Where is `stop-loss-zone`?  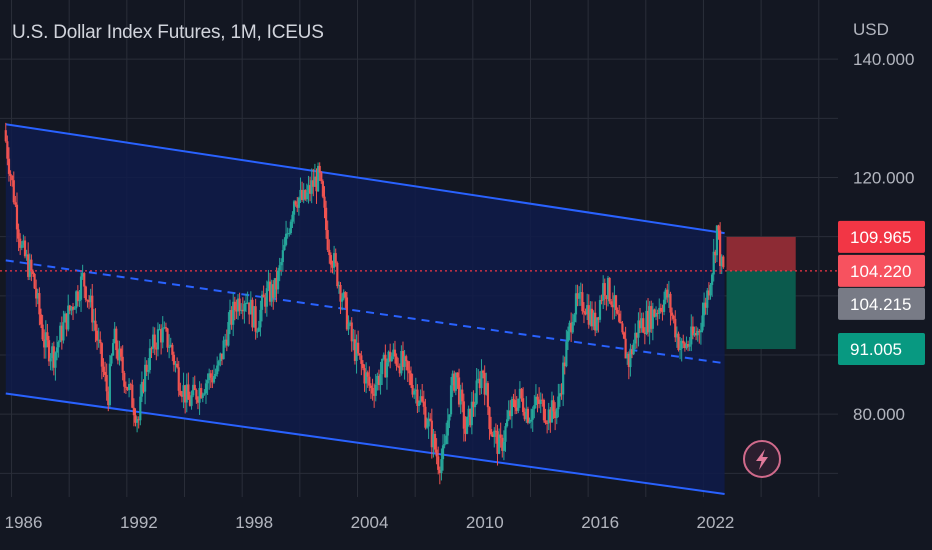
stop-loss-zone is located at coordinates (761, 253).